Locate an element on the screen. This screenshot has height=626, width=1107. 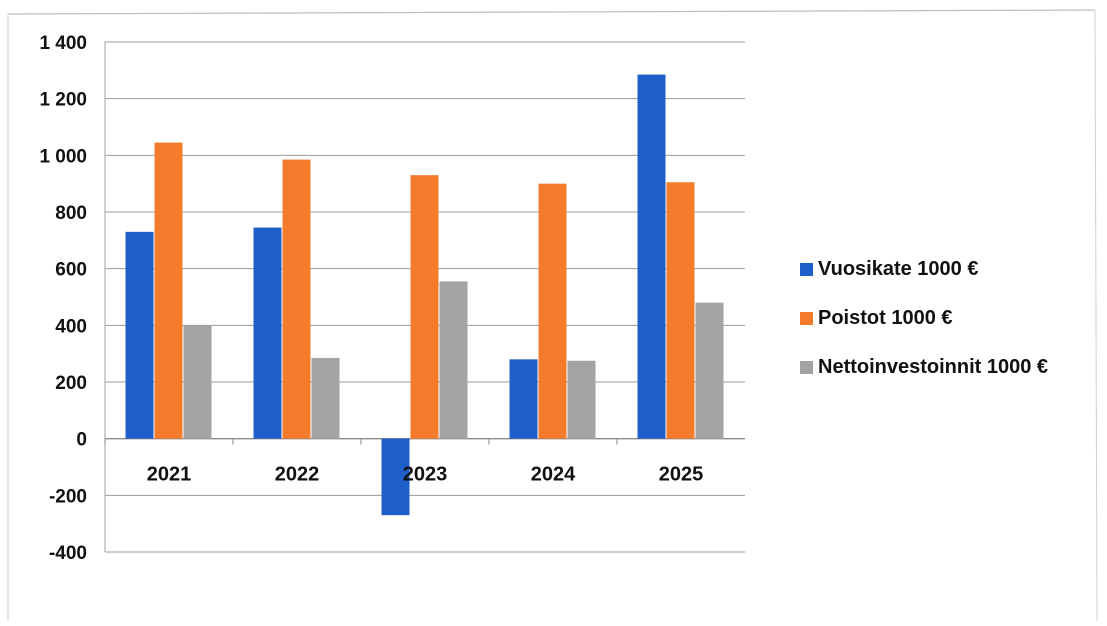
x-tick-label: 2022 is located at coordinates (297, 475).